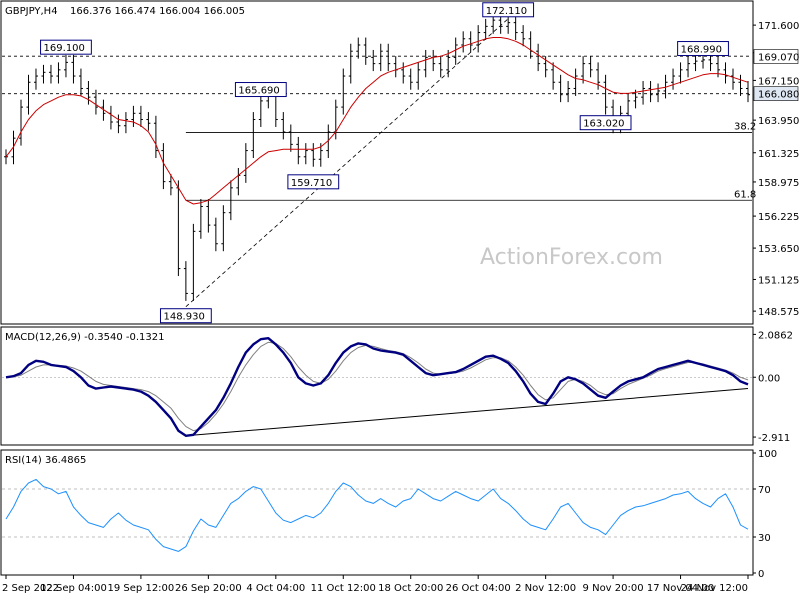 The width and height of the screenshot is (800, 604). I want to click on price-annotation-label: 169.100, so click(64, 48).